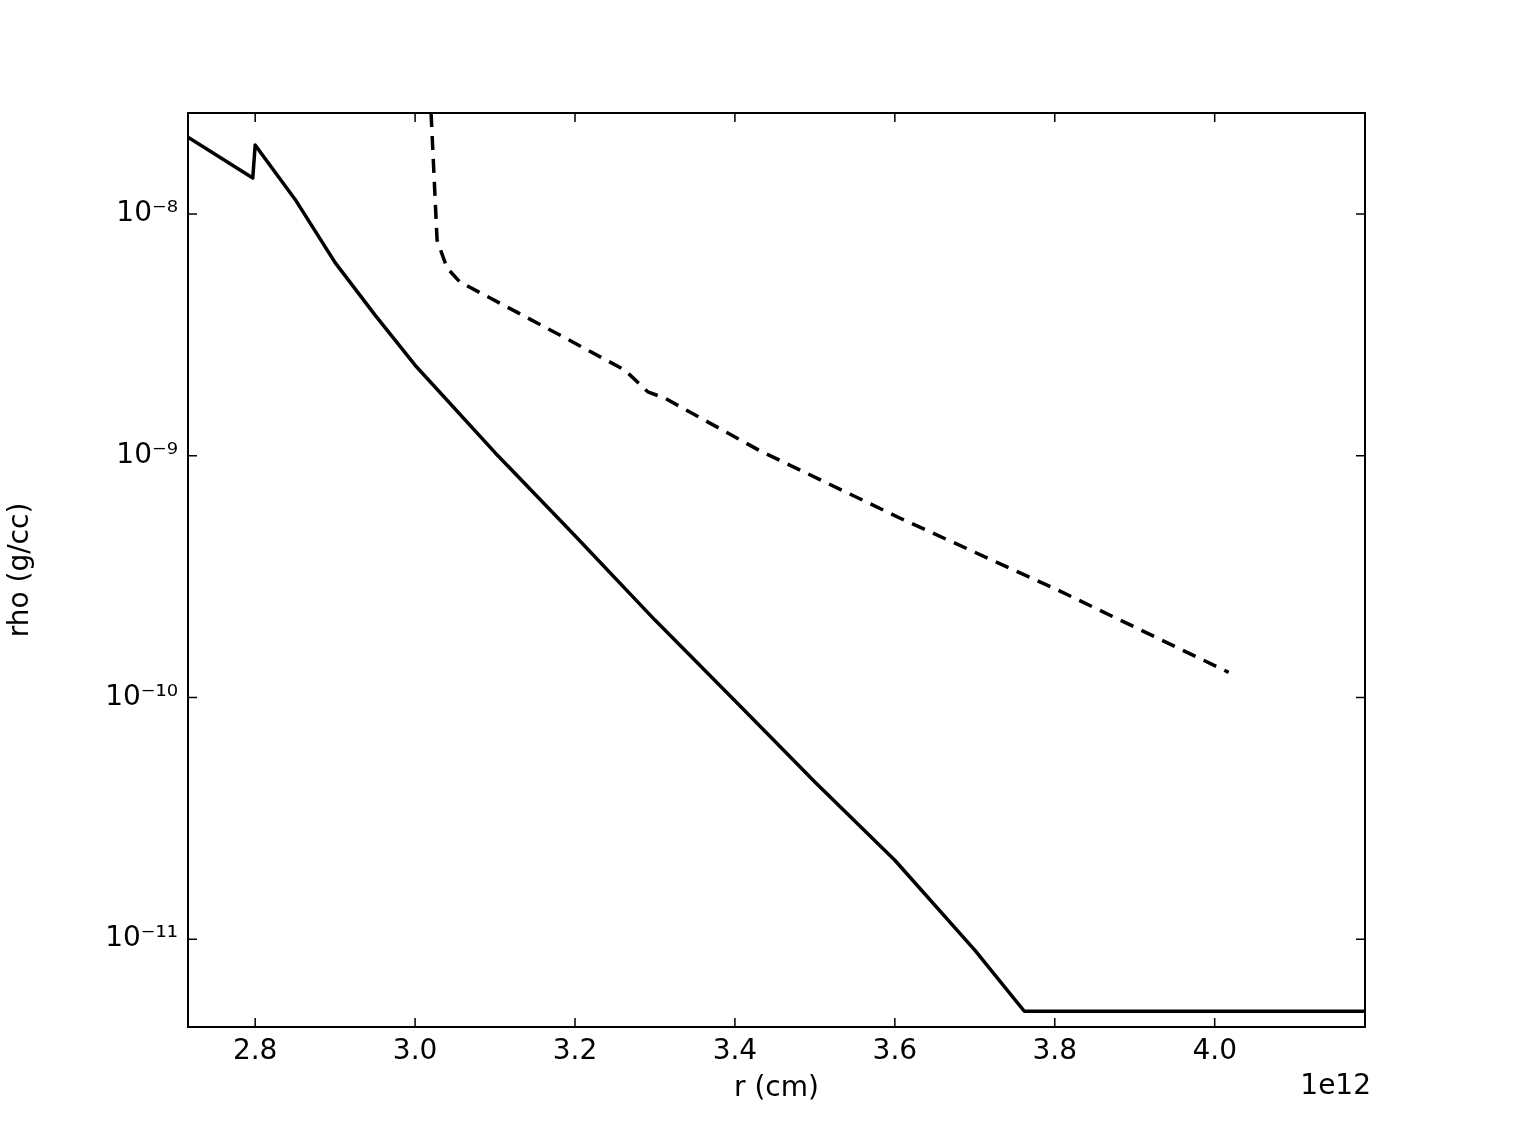 The image size is (1517, 1144). I want to click on x-tick-label: 3.2, so click(575, 1050).